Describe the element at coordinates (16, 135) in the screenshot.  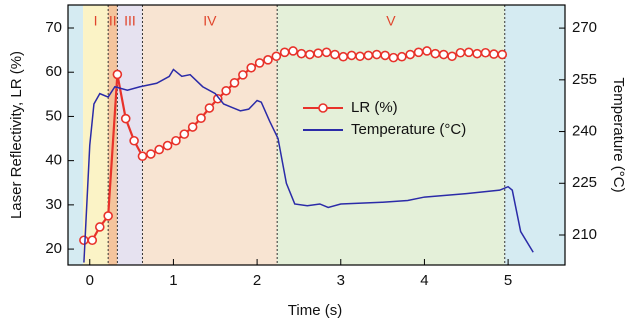
I see `y-axis-title: Laser Reflectivity, LR (%)` at that location.